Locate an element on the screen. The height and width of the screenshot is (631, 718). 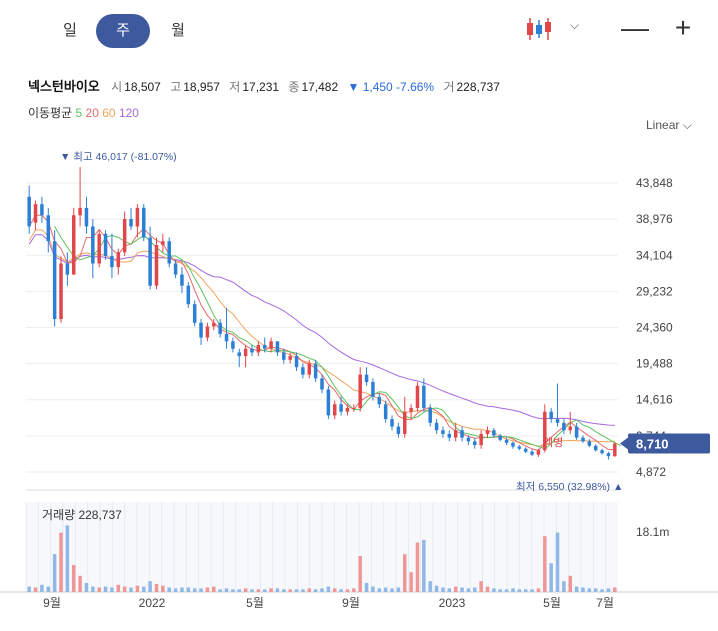
high-label: 고 is located at coordinates (176, 87).